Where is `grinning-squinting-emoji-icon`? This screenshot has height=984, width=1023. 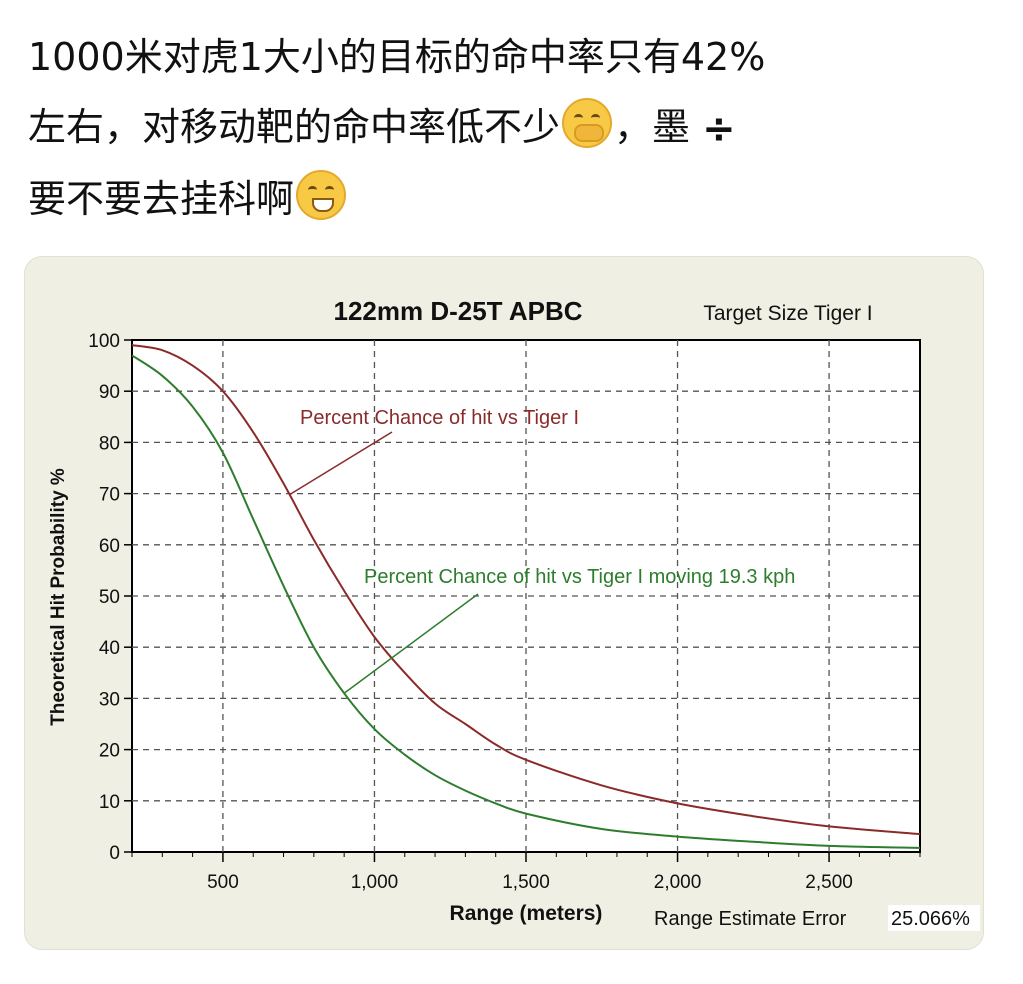 grinning-squinting-emoji-icon is located at coordinates (321, 195).